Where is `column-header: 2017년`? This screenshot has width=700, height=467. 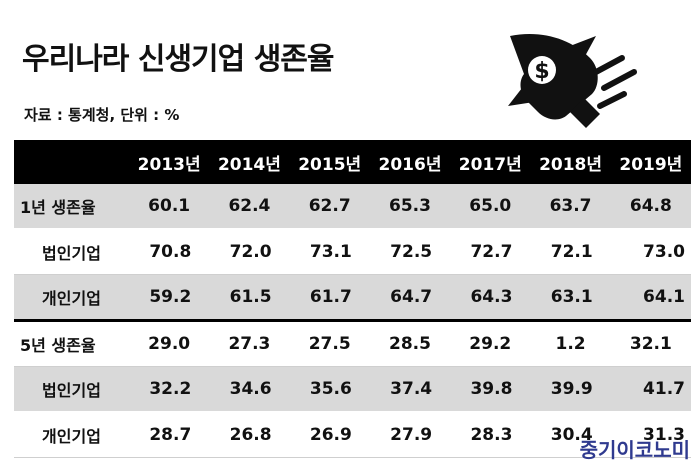
column-header: 2017년 is located at coordinates (490, 164).